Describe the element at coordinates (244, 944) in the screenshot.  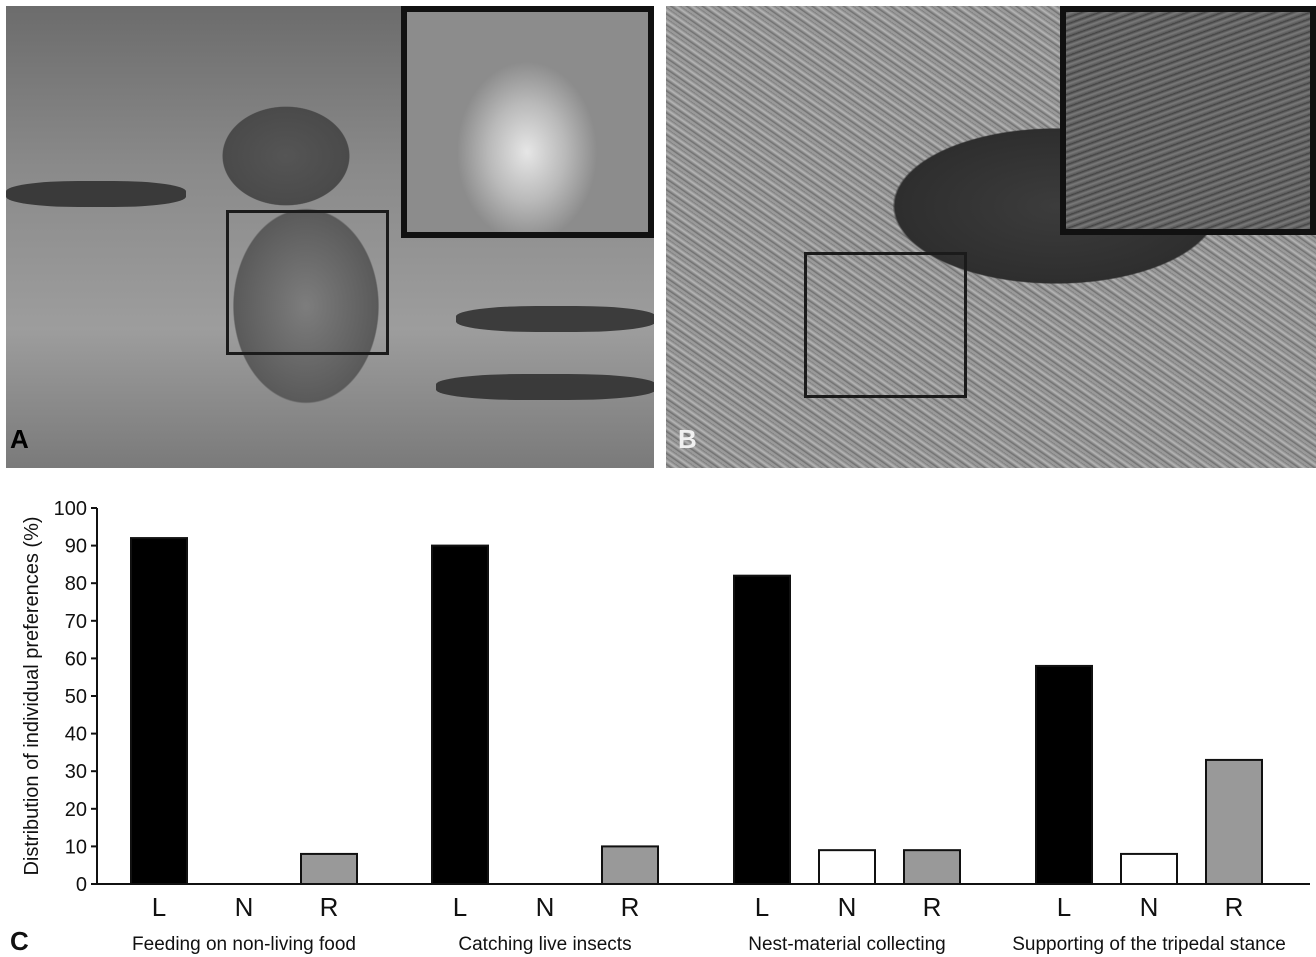
I see `x-group-label: Feeding on non-living food` at that location.